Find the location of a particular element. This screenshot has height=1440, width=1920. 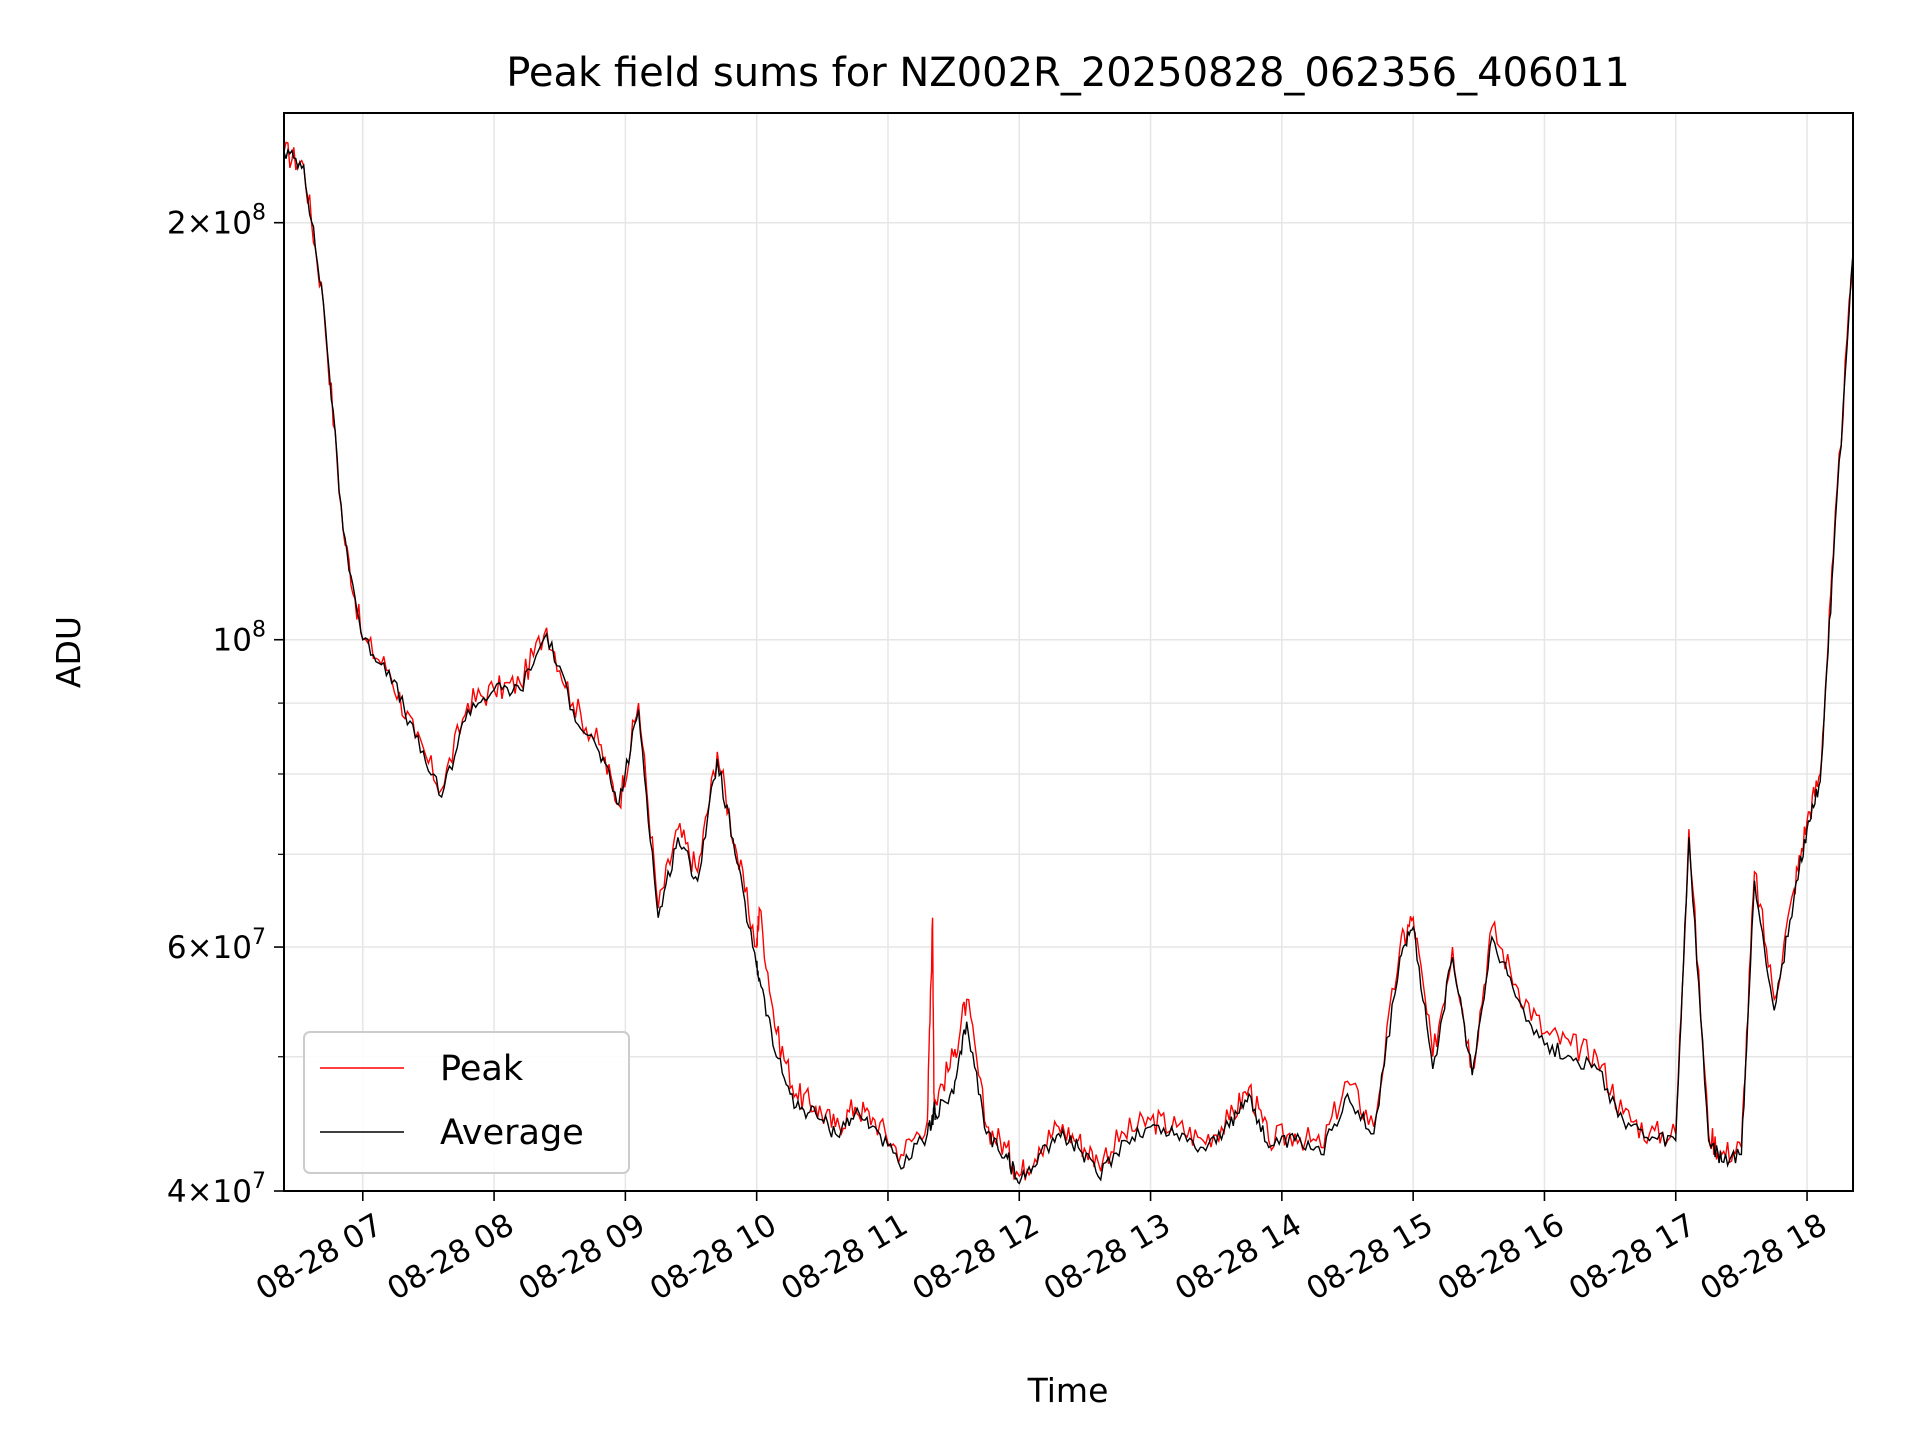

x-axis-label: Time is located at coordinates (1068, 1390).